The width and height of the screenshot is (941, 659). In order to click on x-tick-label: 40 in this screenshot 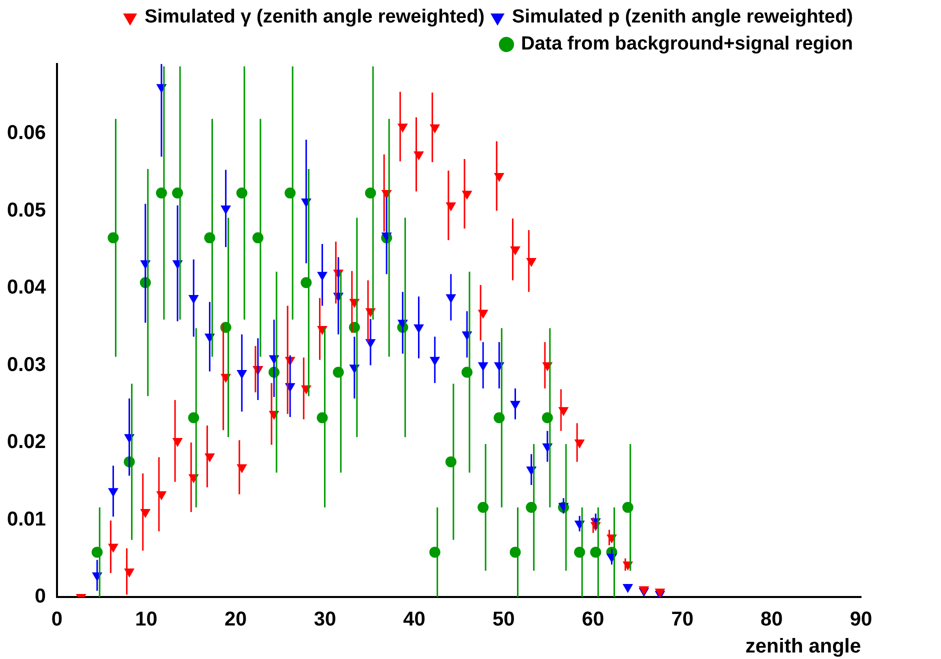, I will do `click(414, 619)`.